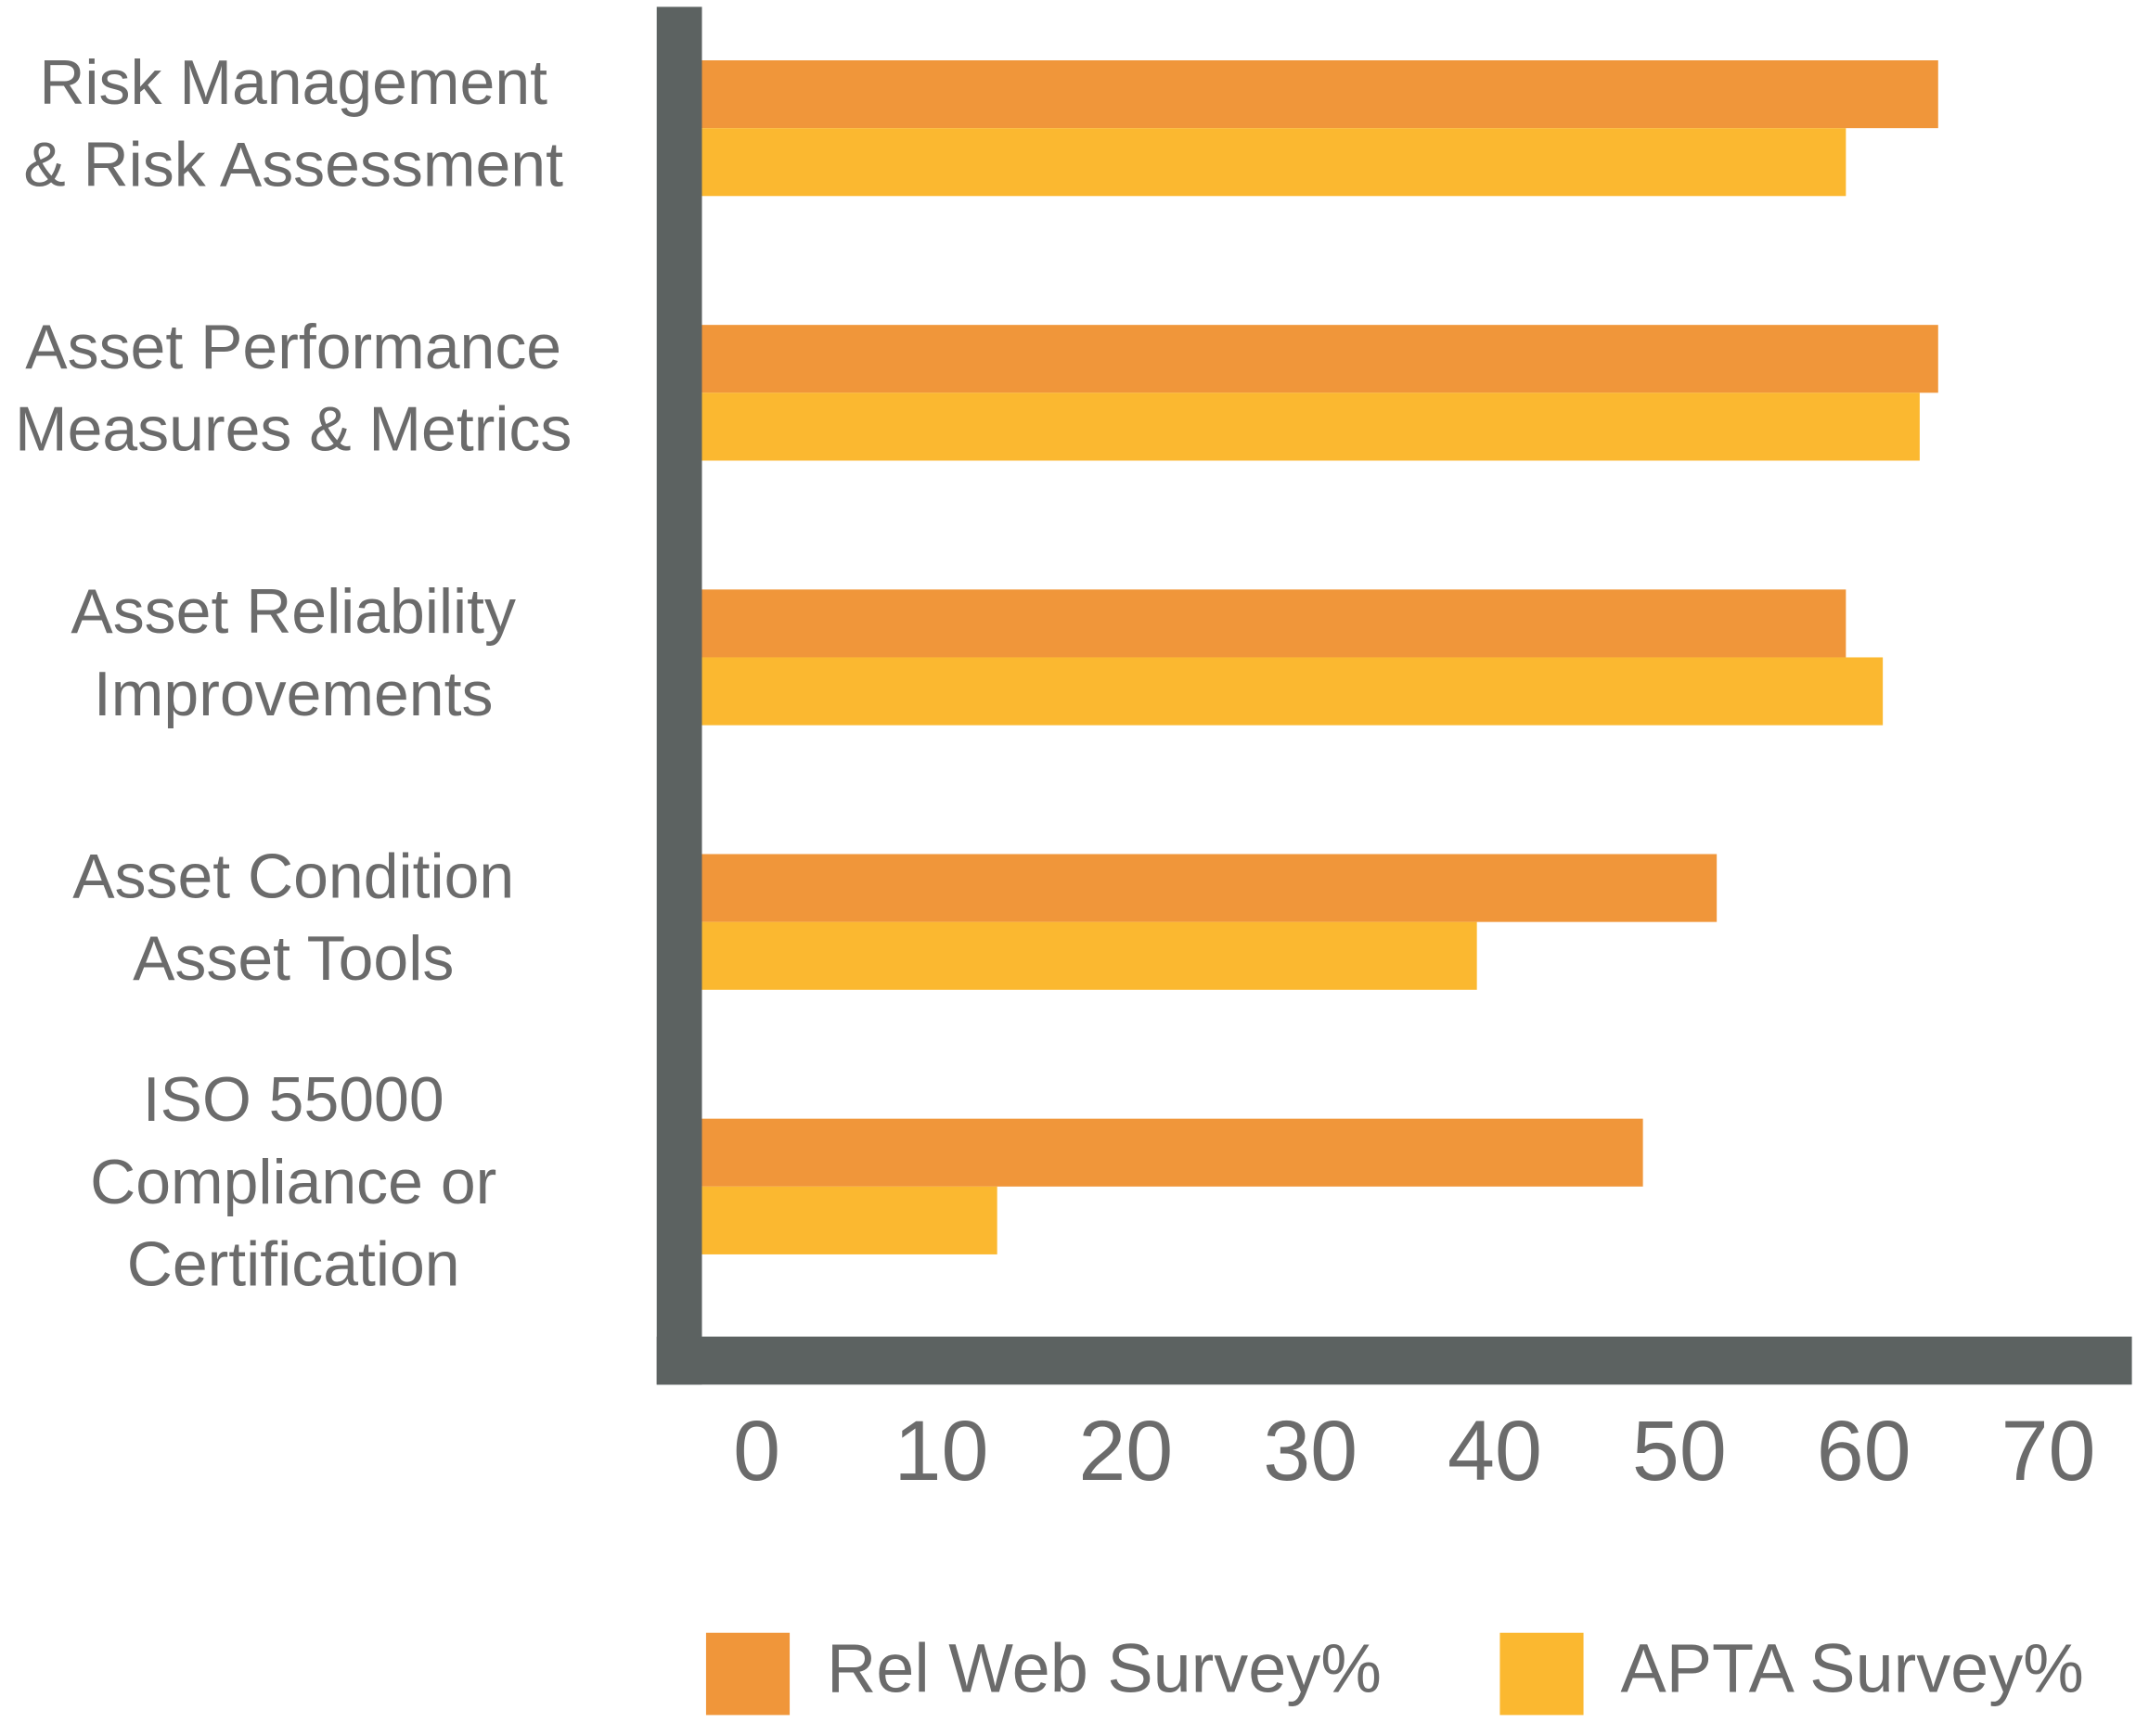  Describe the element at coordinates (2049, 1451) in the screenshot. I see `x-tick-label: 70` at that location.